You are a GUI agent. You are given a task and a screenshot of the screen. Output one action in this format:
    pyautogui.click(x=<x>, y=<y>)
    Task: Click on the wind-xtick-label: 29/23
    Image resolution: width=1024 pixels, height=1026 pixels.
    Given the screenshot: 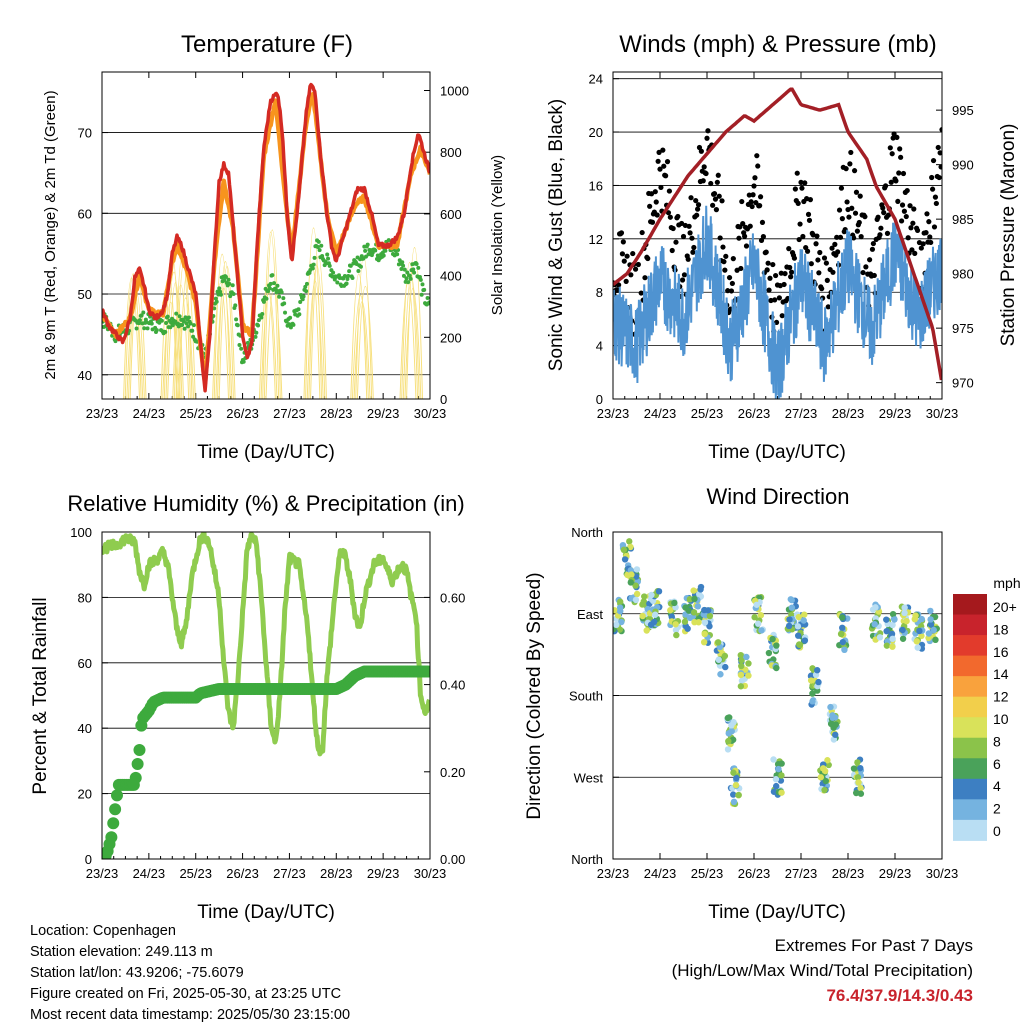 What is the action you would take?
    pyautogui.click(x=895, y=413)
    